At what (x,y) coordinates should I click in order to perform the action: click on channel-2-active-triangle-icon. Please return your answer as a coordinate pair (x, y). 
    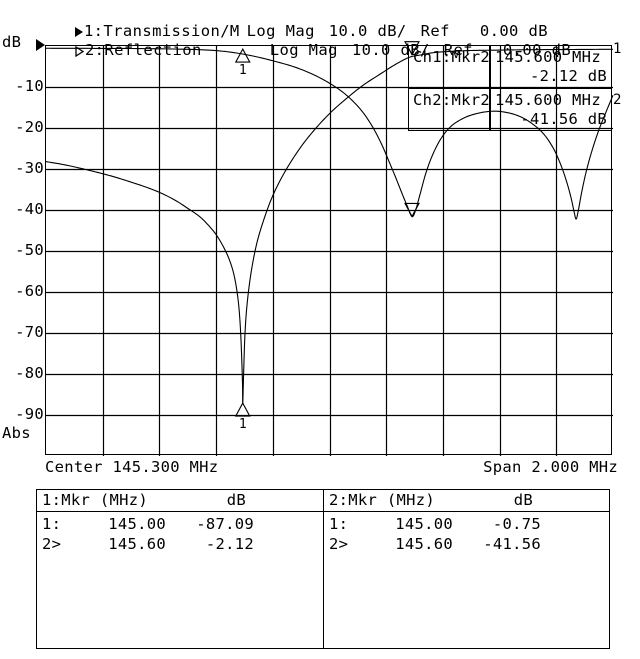
    Looking at the image, I should click on (80, 51).